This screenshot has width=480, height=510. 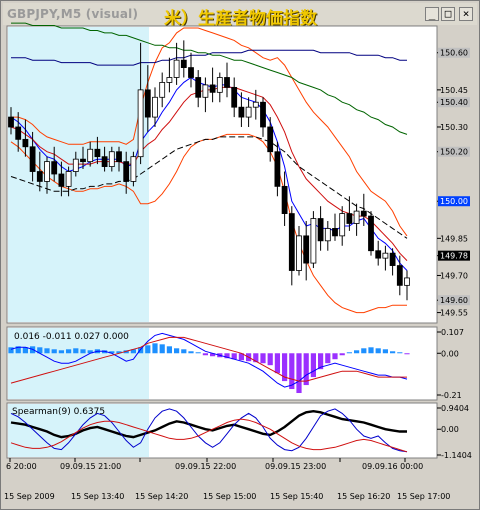 What do you see at coordinates (450, 364) in the screenshot?
I see `histogram-axis: 0.107 0.00 -0.21` at bounding box center [450, 364].